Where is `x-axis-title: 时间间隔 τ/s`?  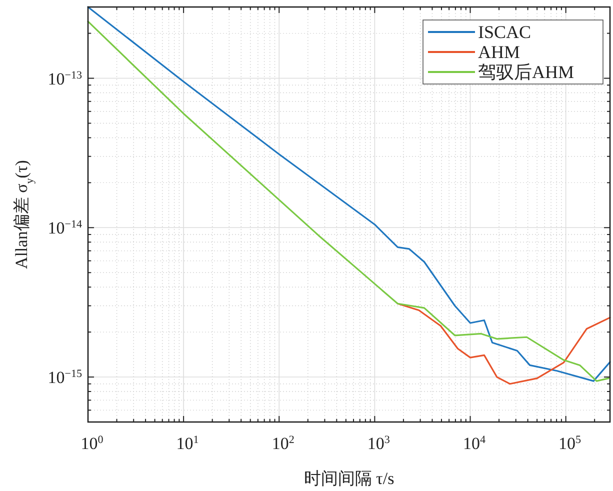 x-axis-title: 时间间隔 τ/s is located at coordinates (349, 478).